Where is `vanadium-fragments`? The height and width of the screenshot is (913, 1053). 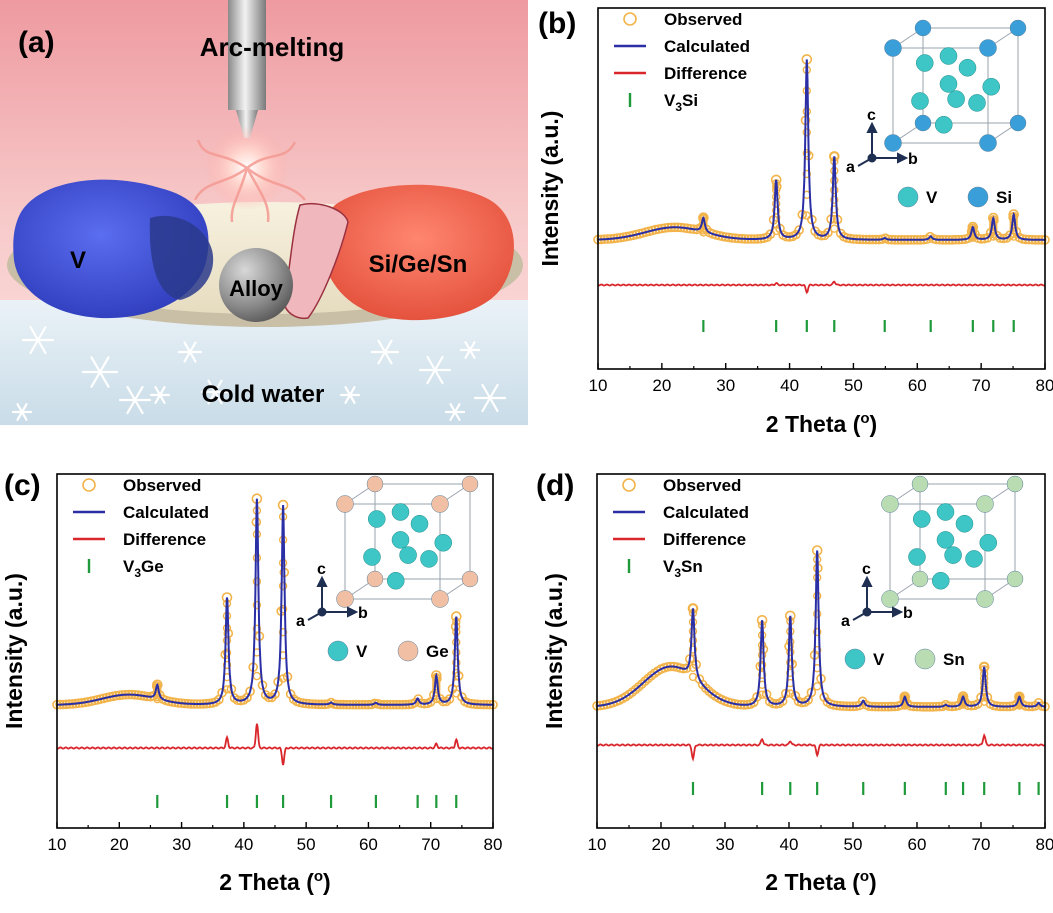 vanadium-fragments is located at coordinates (181, 257).